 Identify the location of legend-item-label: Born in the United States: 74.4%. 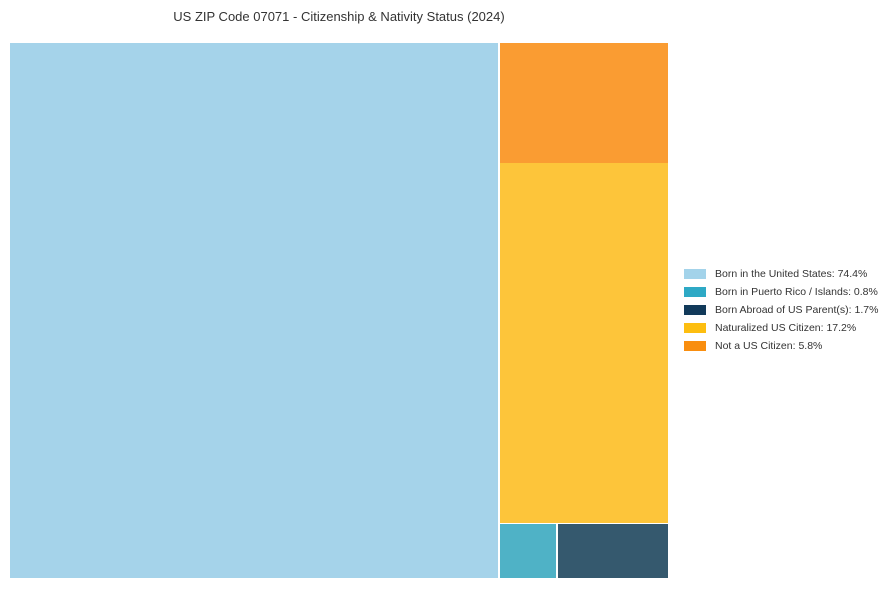
(791, 274).